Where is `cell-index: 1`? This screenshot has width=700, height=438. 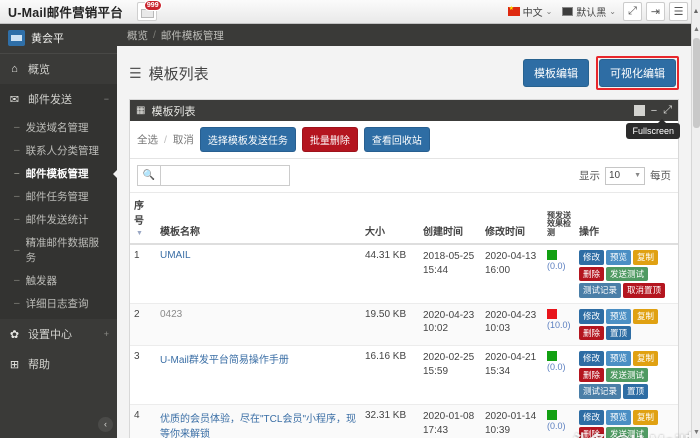 cell-index: 1 is located at coordinates (143, 274).